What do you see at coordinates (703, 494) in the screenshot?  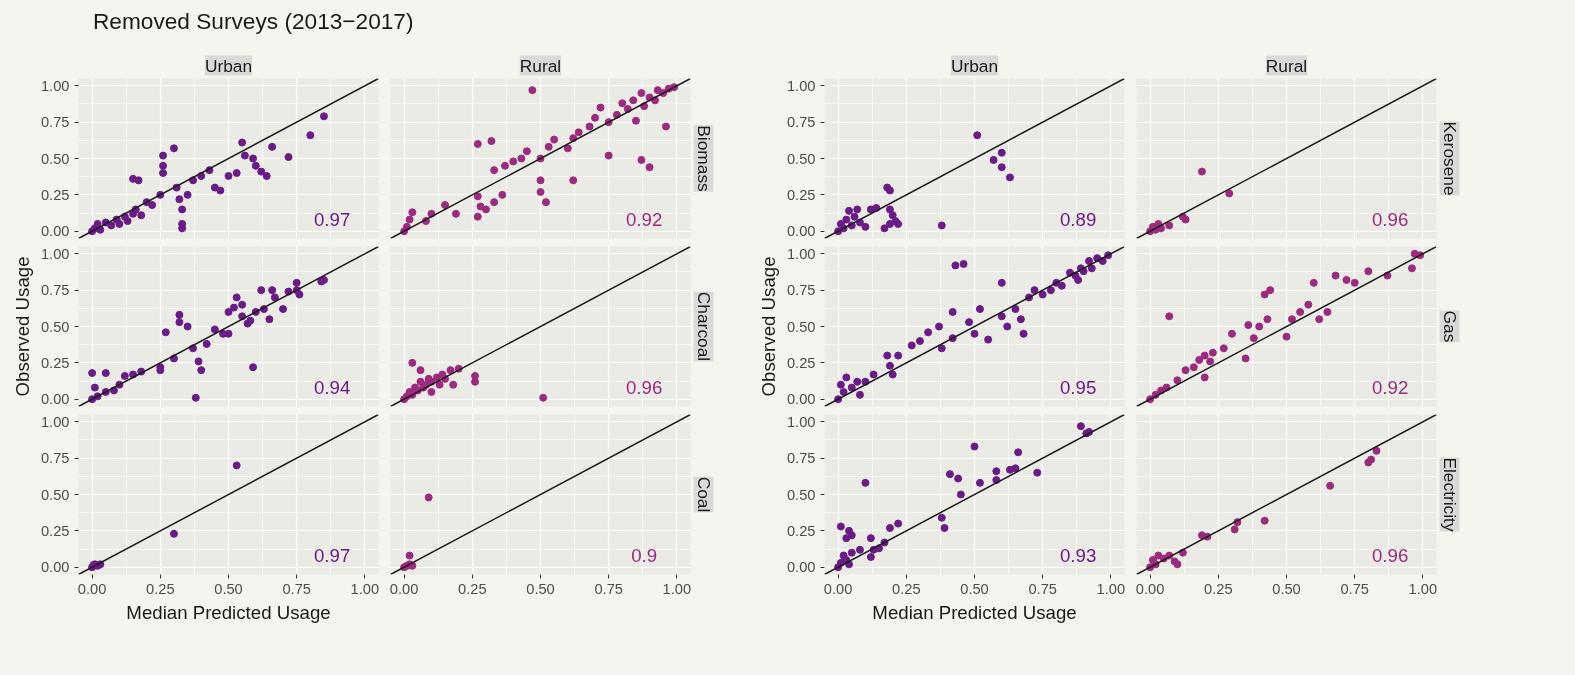 I see `y2-axis-title: Coal` at bounding box center [703, 494].